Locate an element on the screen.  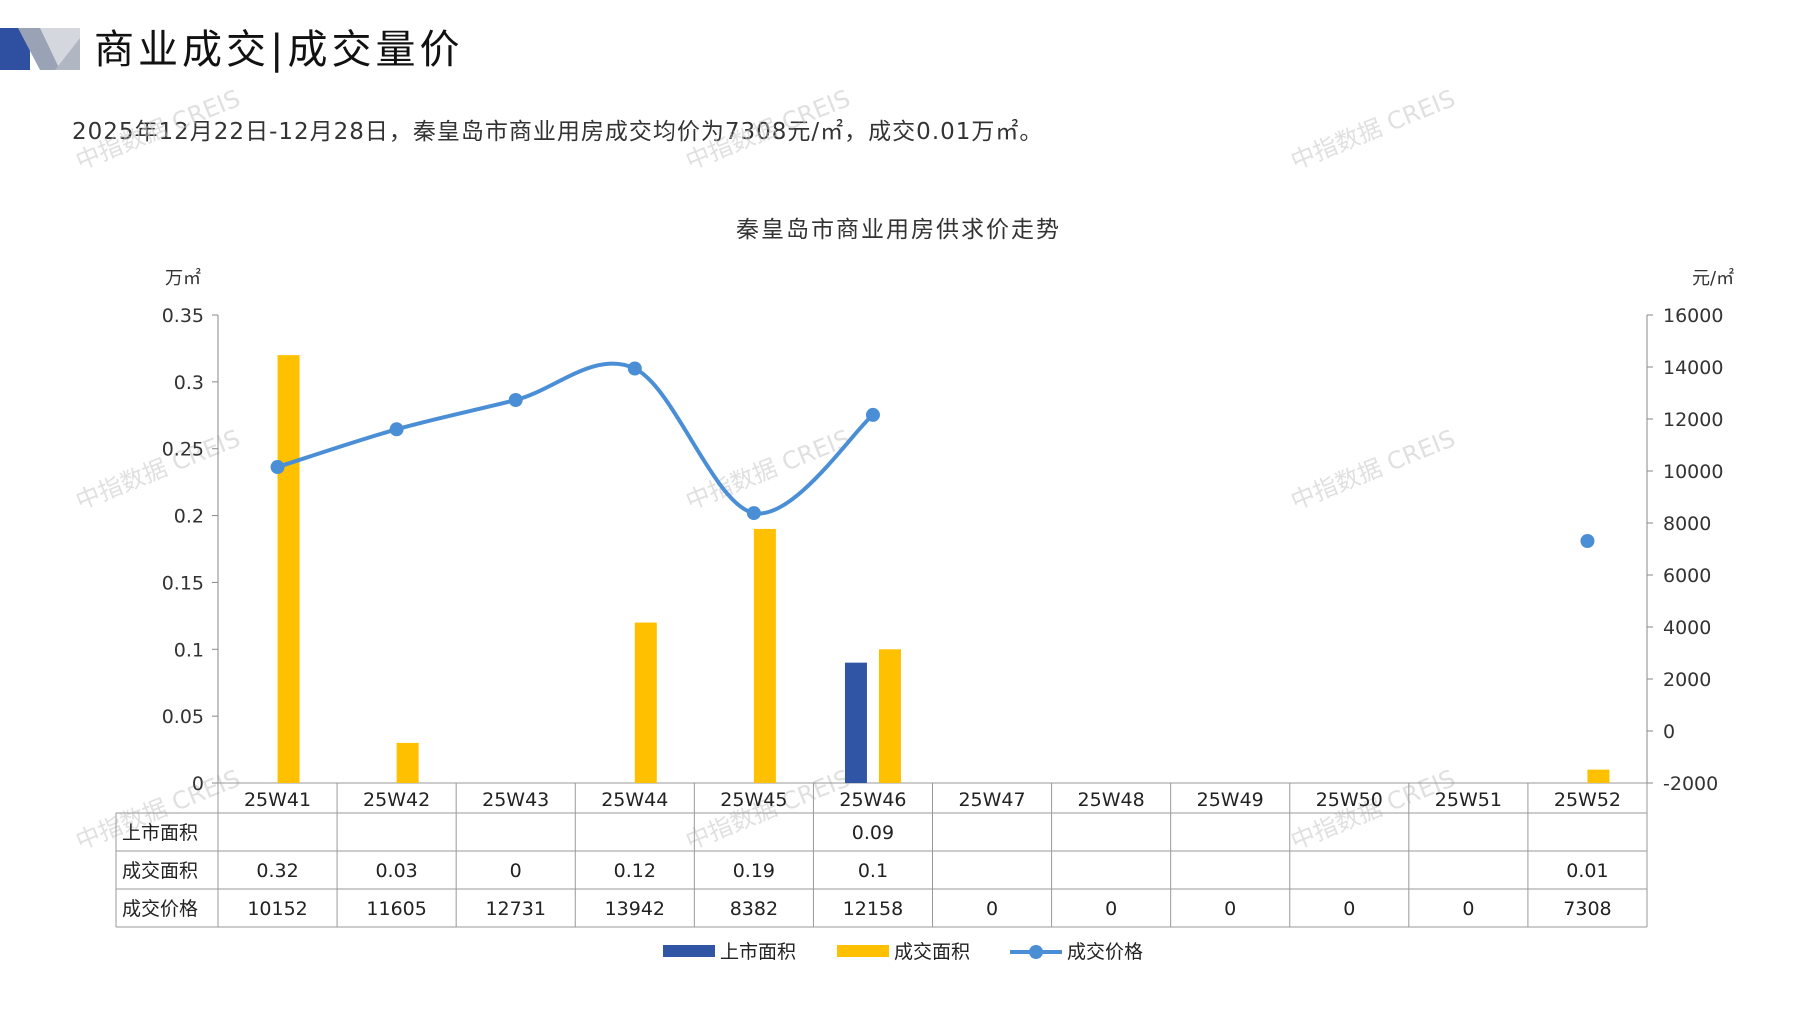
category-label: 25W46 is located at coordinates (872, 800).